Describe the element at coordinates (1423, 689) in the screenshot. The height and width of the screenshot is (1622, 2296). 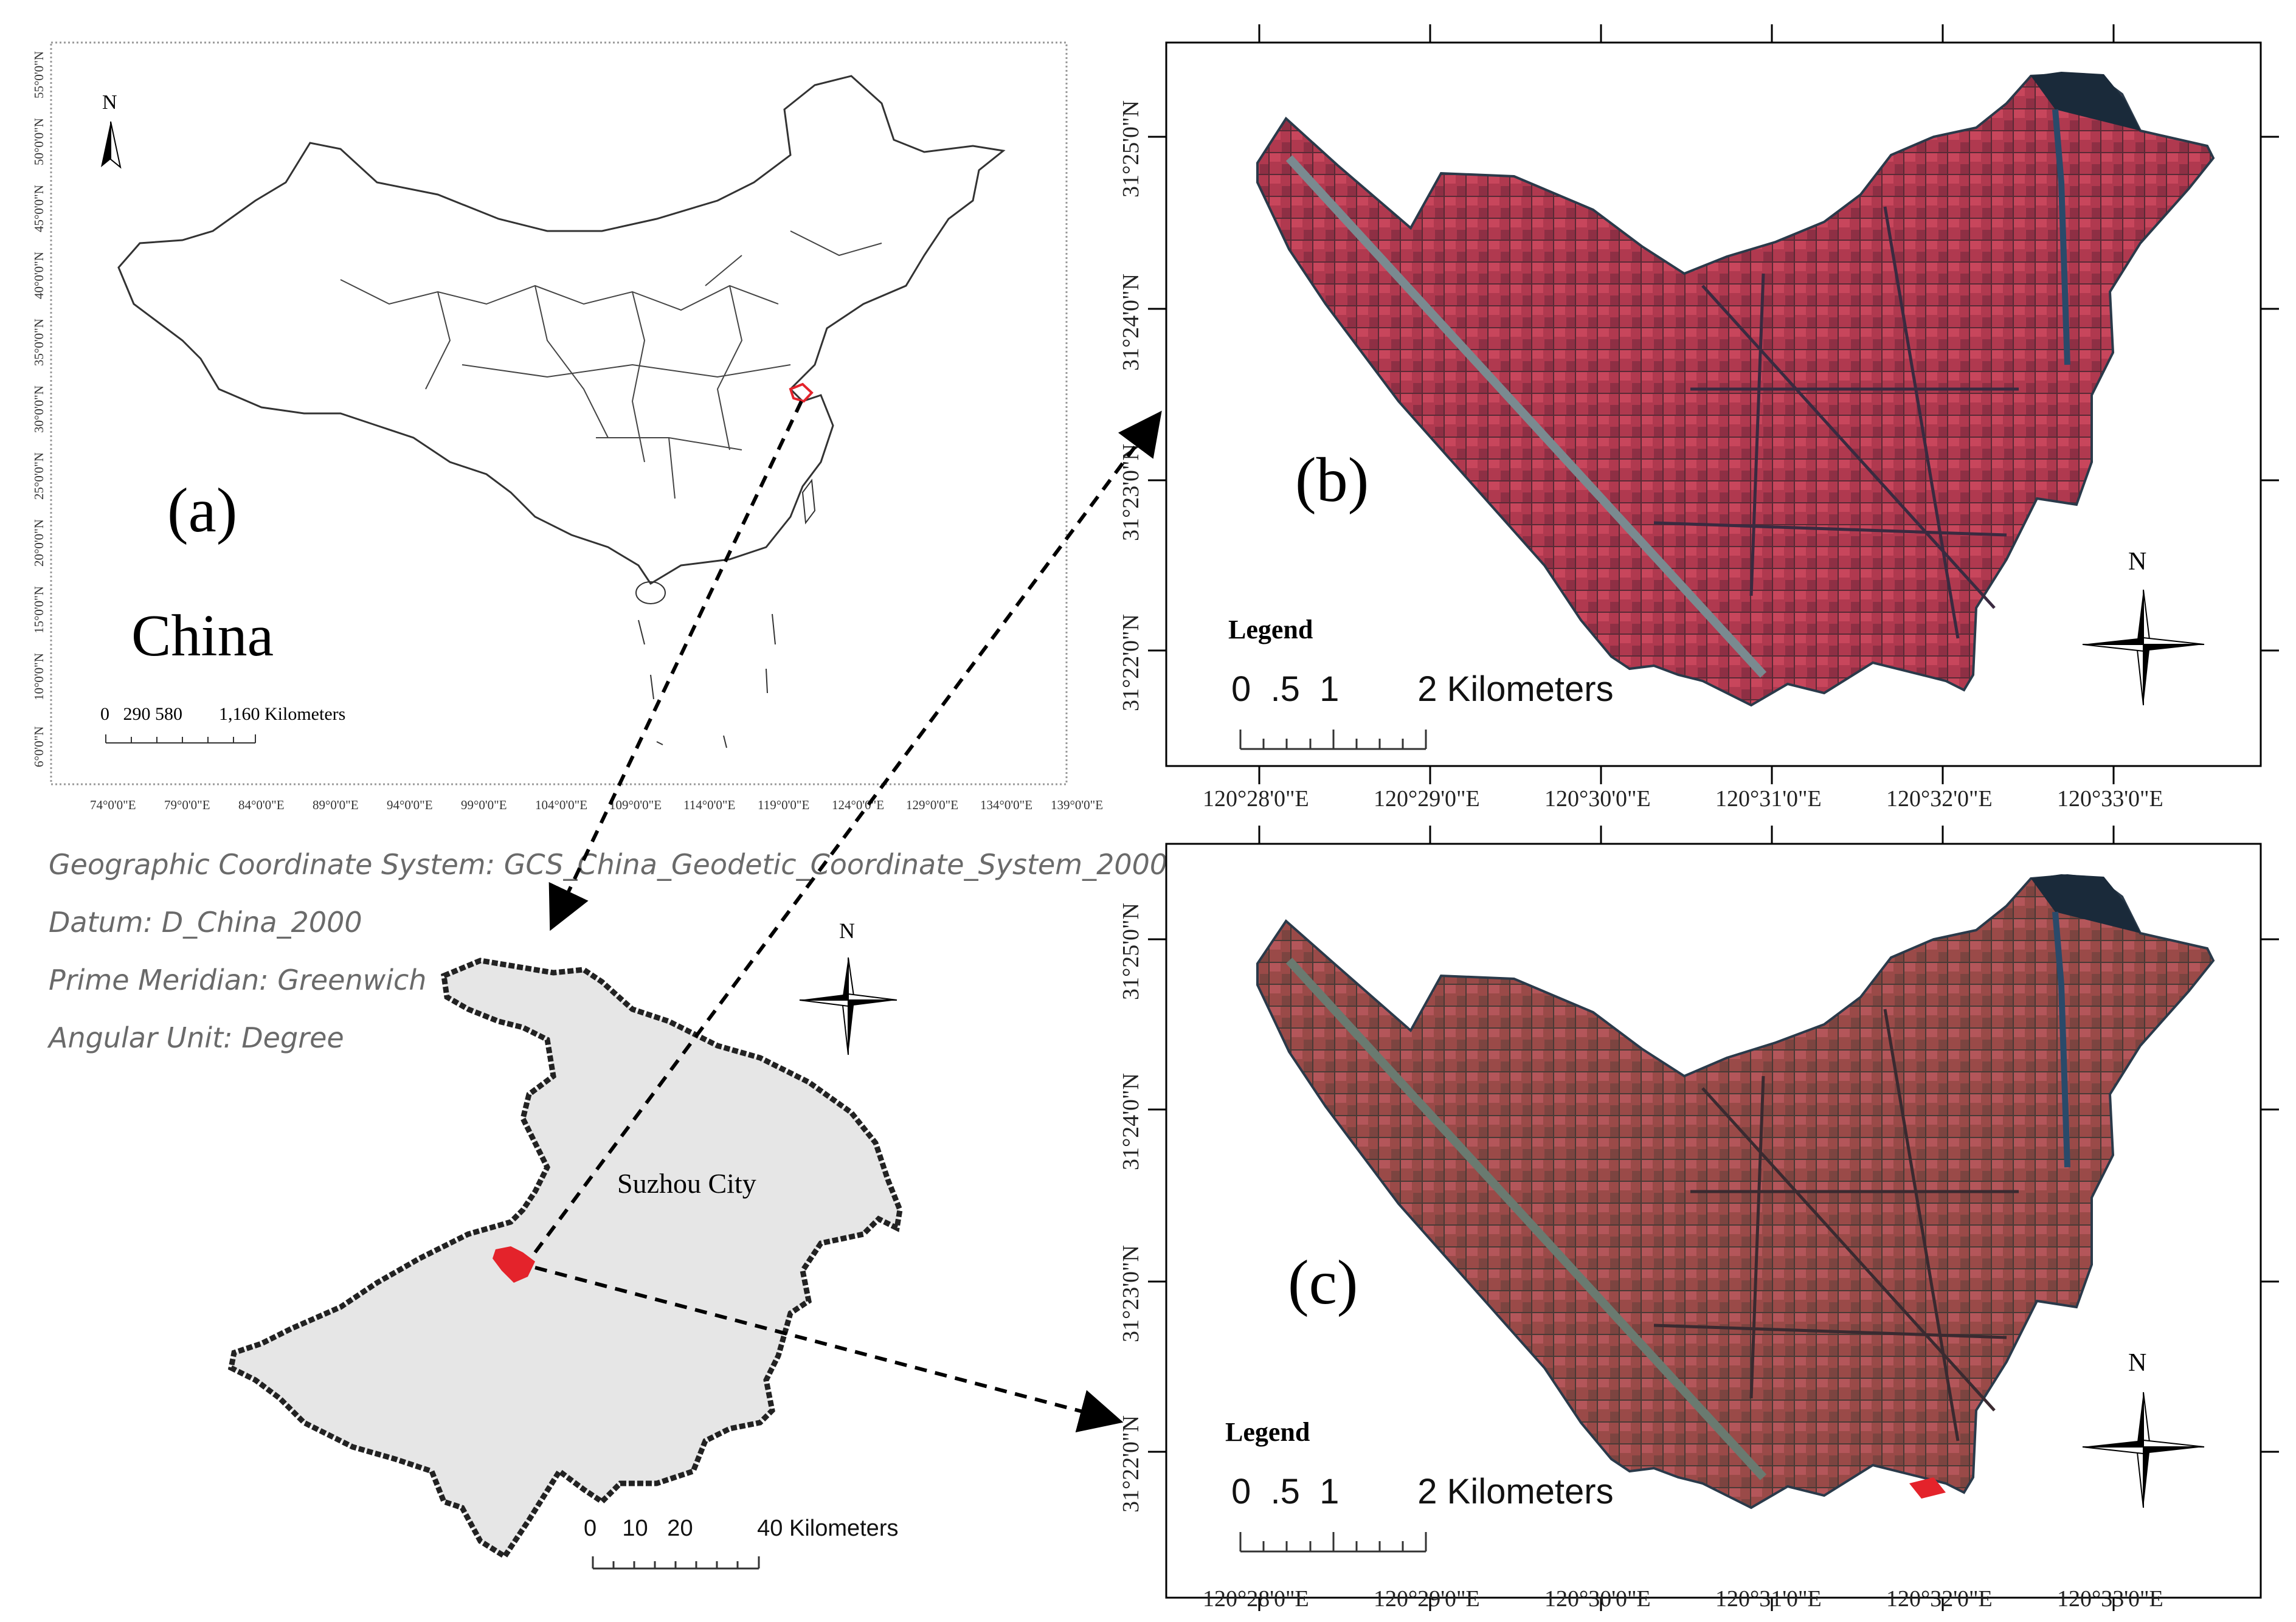
I see `scale-label-b: 0 .5 1 2 Kilometers` at that location.